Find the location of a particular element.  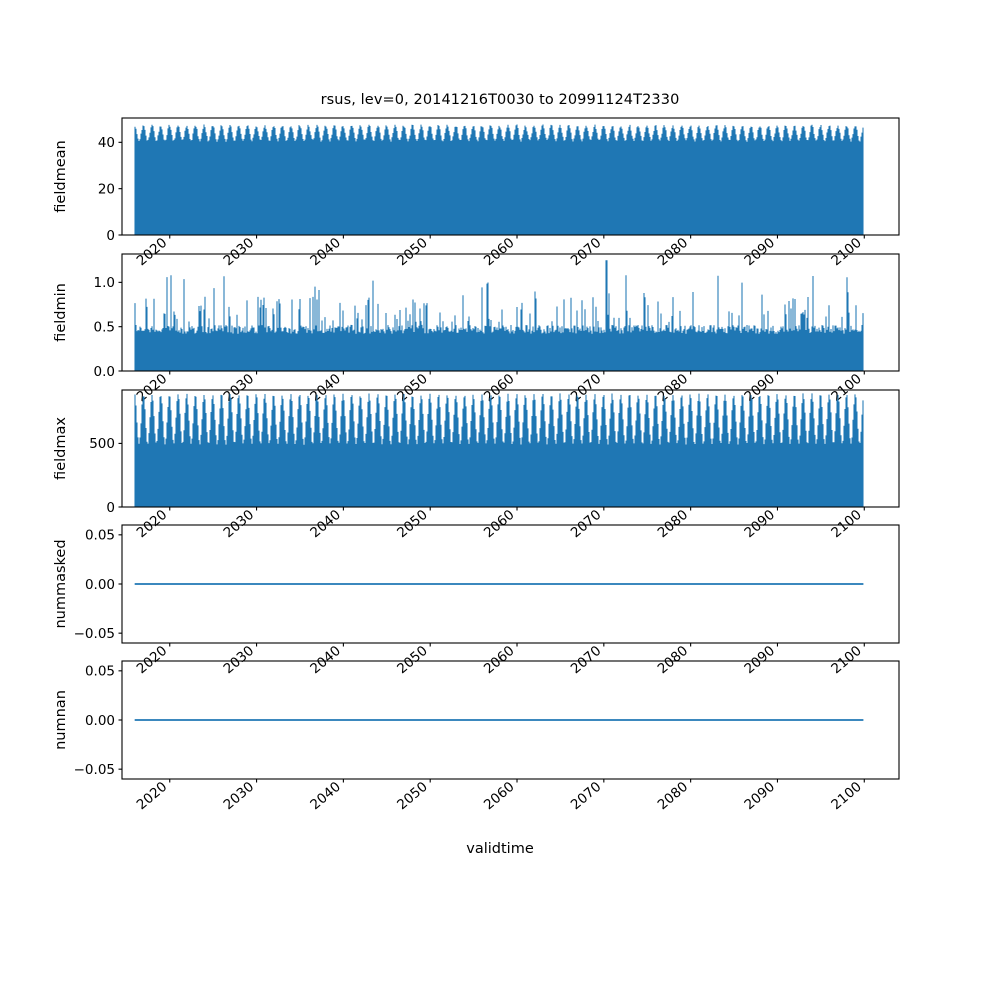

data-series-fieldmean is located at coordinates (499, 179).